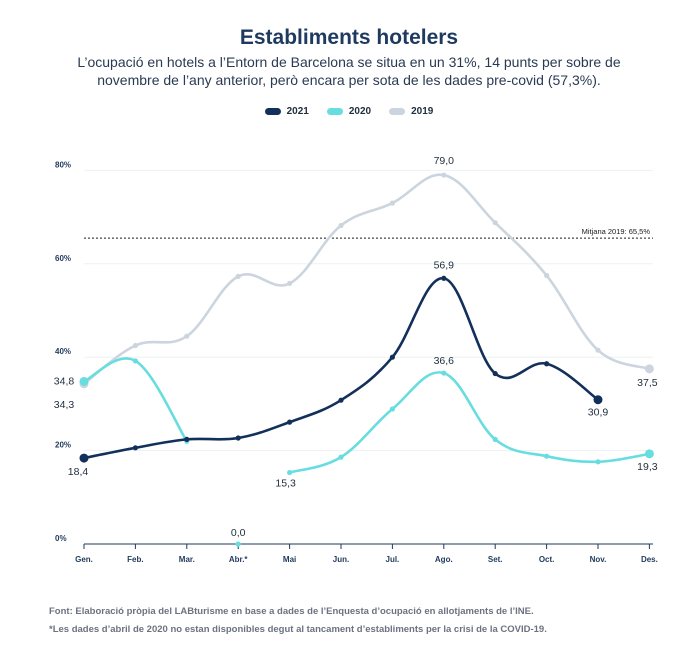 Image resolution: width=698 pixels, height=668 pixels. Describe the element at coordinates (444, 161) in the screenshot. I see `data-label: 79,0` at that location.